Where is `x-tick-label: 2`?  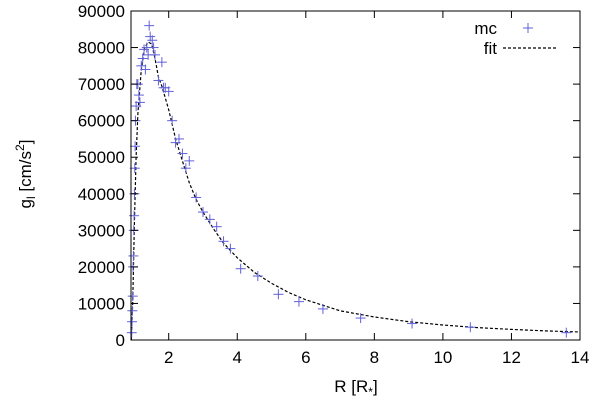 x-tick-label: 2 is located at coordinates (168, 357).